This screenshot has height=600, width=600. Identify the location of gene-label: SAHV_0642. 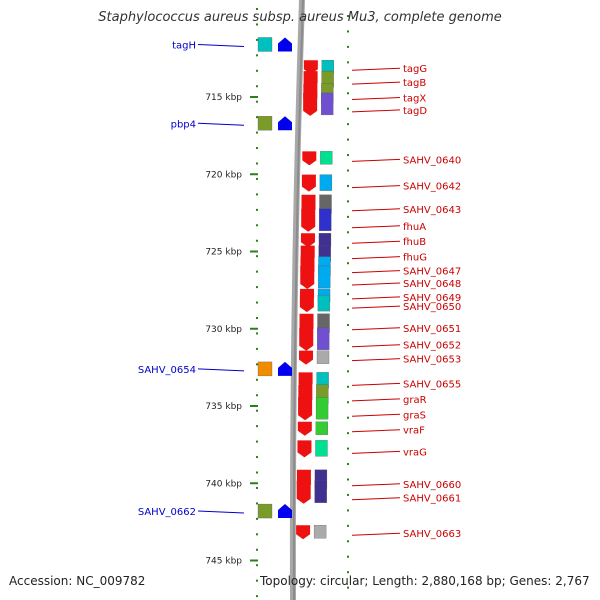
(432, 187).